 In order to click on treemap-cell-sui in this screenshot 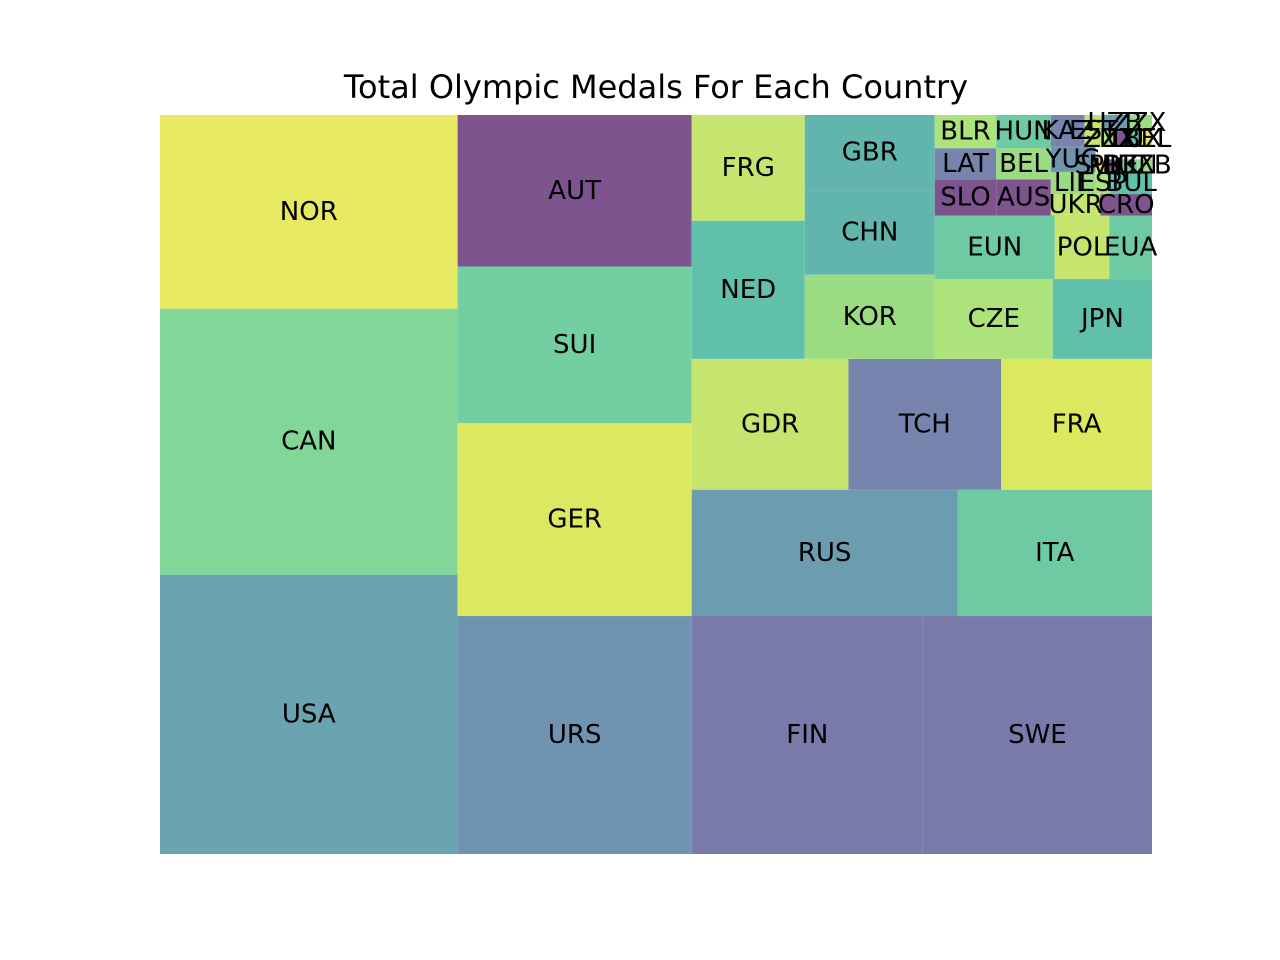, I will do `click(574, 345)`.